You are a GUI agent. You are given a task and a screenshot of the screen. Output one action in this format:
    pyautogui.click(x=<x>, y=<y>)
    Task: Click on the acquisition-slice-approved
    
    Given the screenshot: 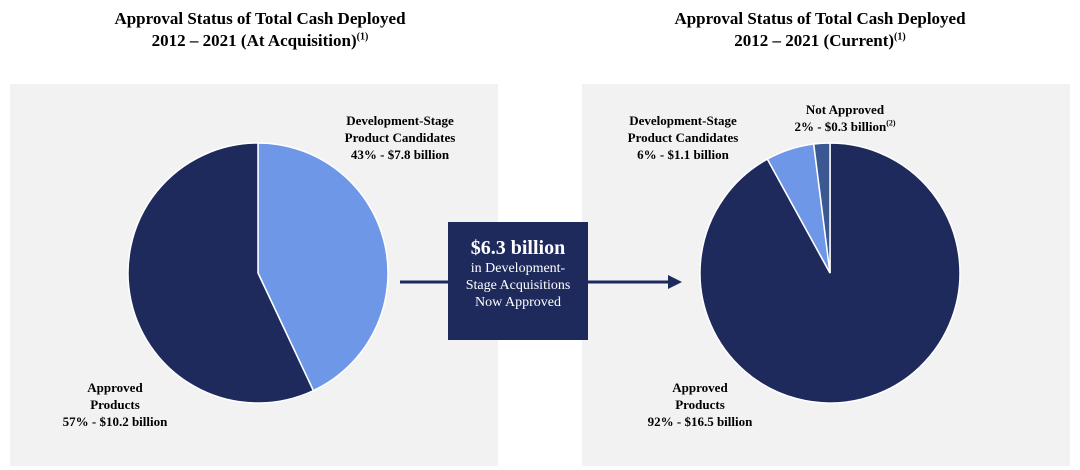 What is the action you would take?
    pyautogui.click(x=221, y=273)
    